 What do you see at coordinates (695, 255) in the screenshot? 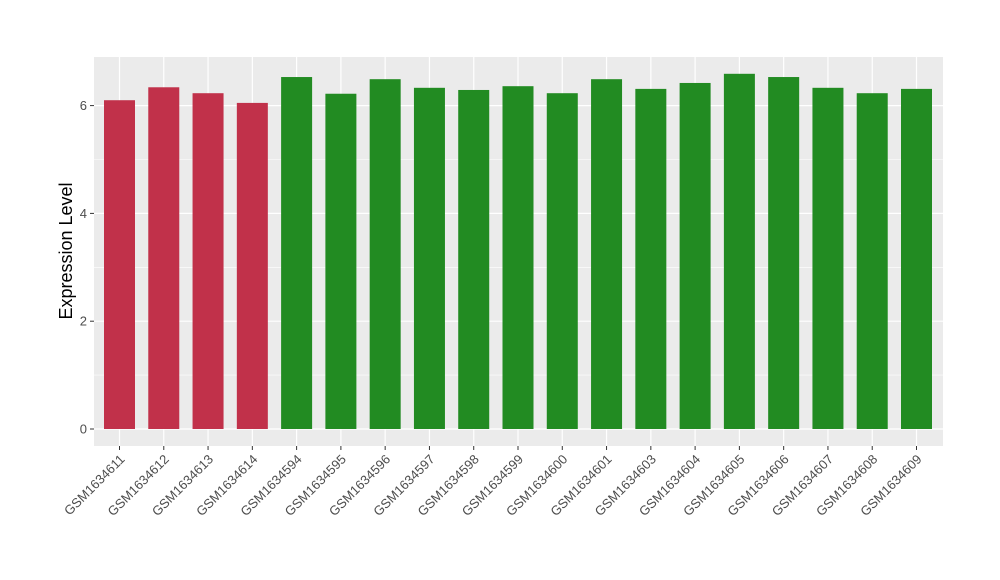
I see `bar-GSM1634604` at bounding box center [695, 255].